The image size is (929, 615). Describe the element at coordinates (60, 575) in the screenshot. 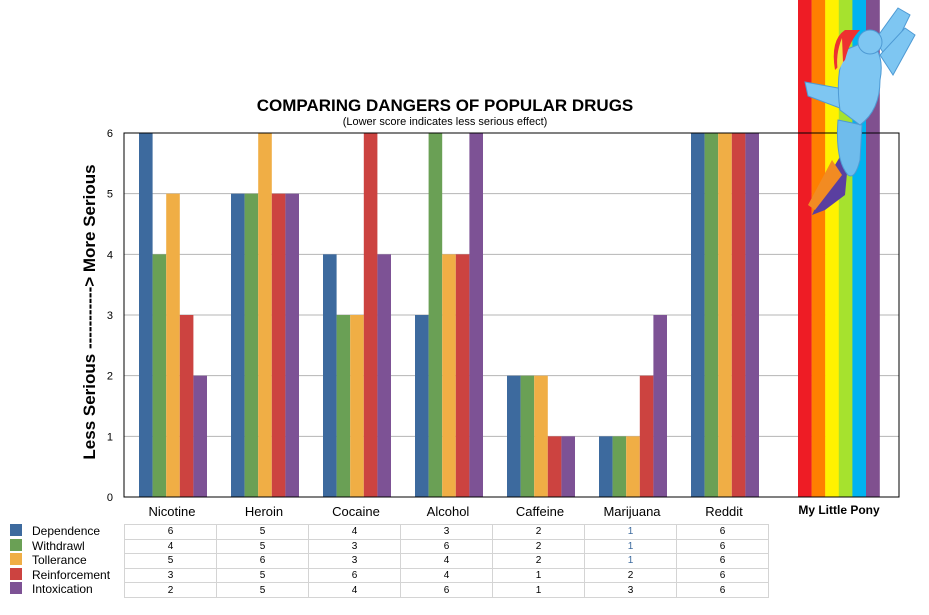

I see `legend-item: Reinforcement` at that location.